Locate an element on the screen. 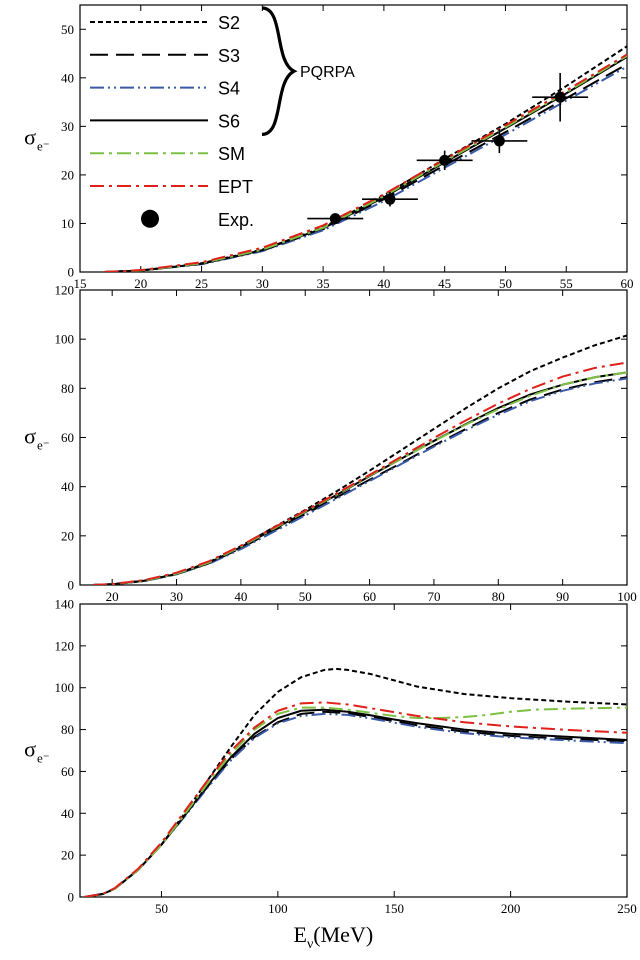  y-tick-label: 140 is located at coordinates (65, 604).